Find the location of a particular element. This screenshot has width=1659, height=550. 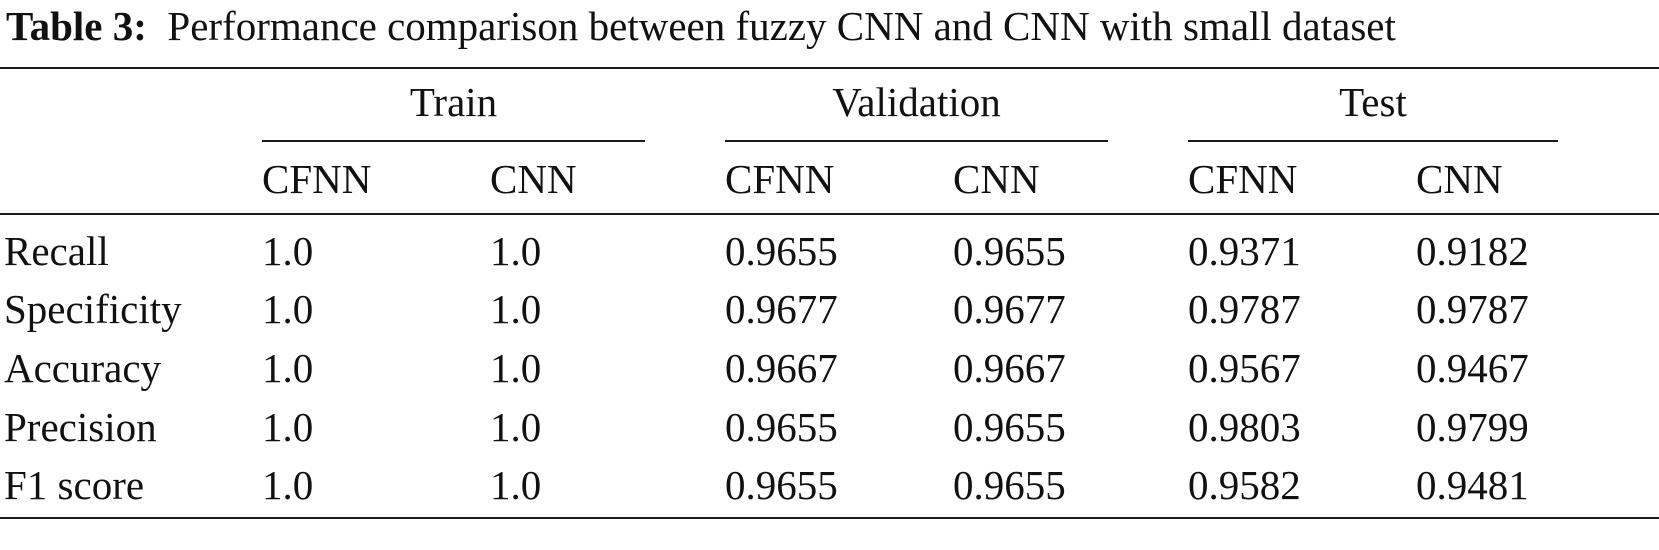

table-bottom-rule is located at coordinates (829, 518).